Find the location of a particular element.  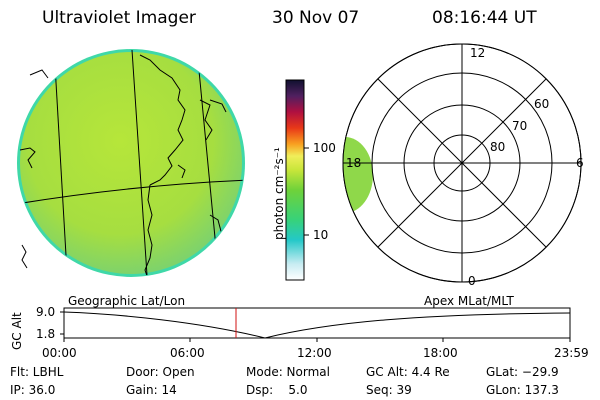

footer-glat: GLat: −29.9 is located at coordinates (522, 372).